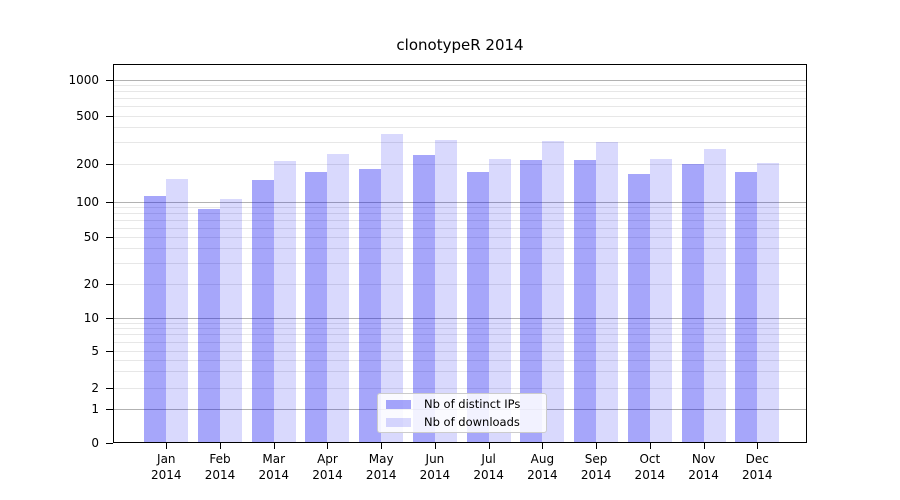 This screenshot has width=900, height=500. I want to click on legend-item-distinct-ips: Nb of distinct IPs, so click(462, 404).